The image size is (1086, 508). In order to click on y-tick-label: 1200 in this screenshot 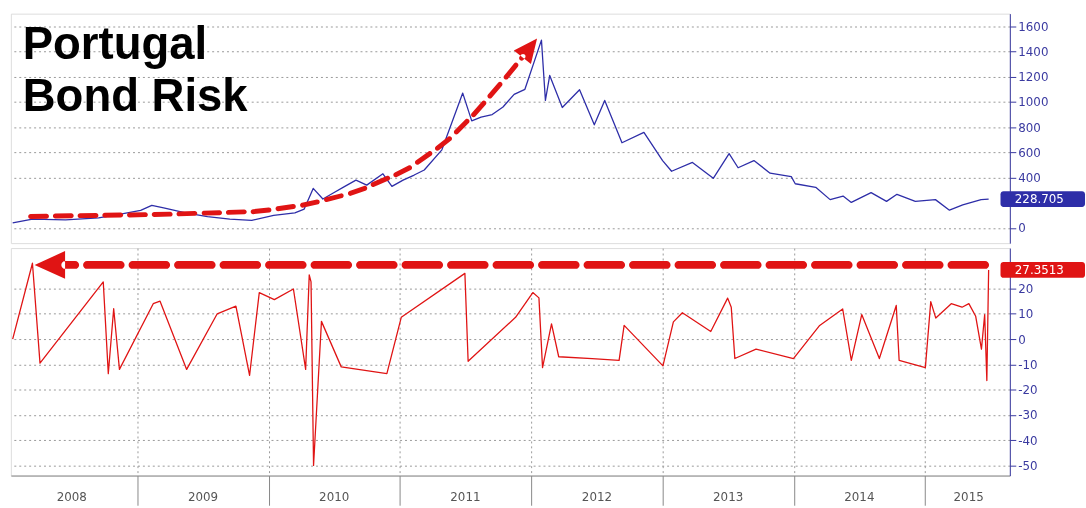, I will do `click(1033, 77)`.